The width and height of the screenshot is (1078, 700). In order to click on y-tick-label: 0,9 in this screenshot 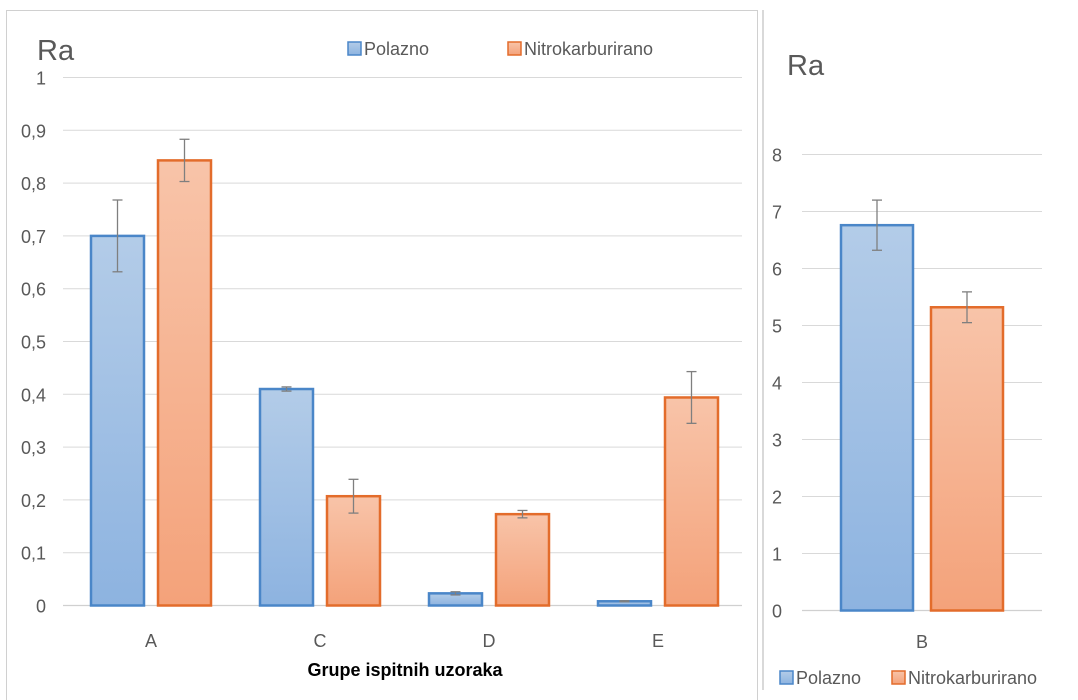, I will do `click(33, 131)`.